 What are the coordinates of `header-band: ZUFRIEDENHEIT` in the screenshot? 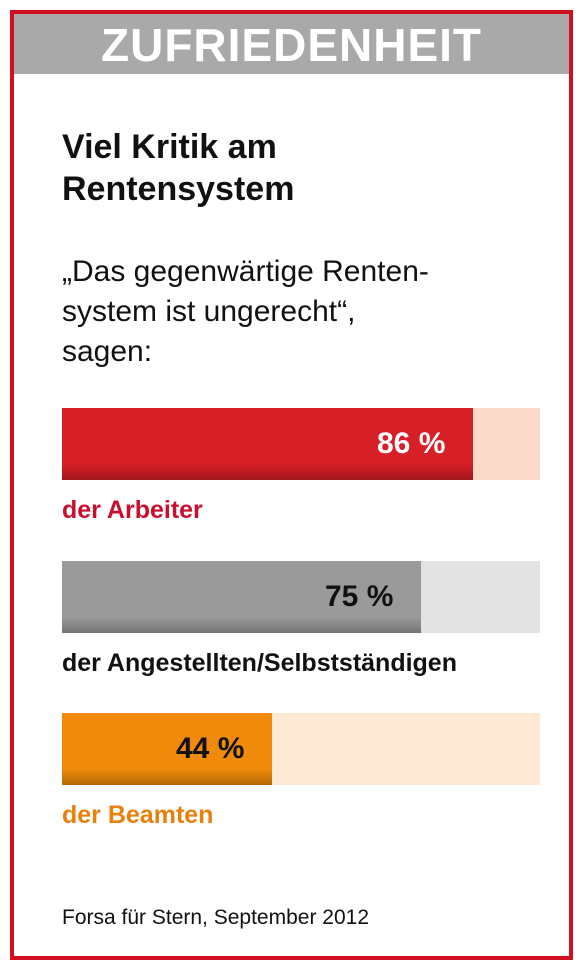 It's located at (291, 44).